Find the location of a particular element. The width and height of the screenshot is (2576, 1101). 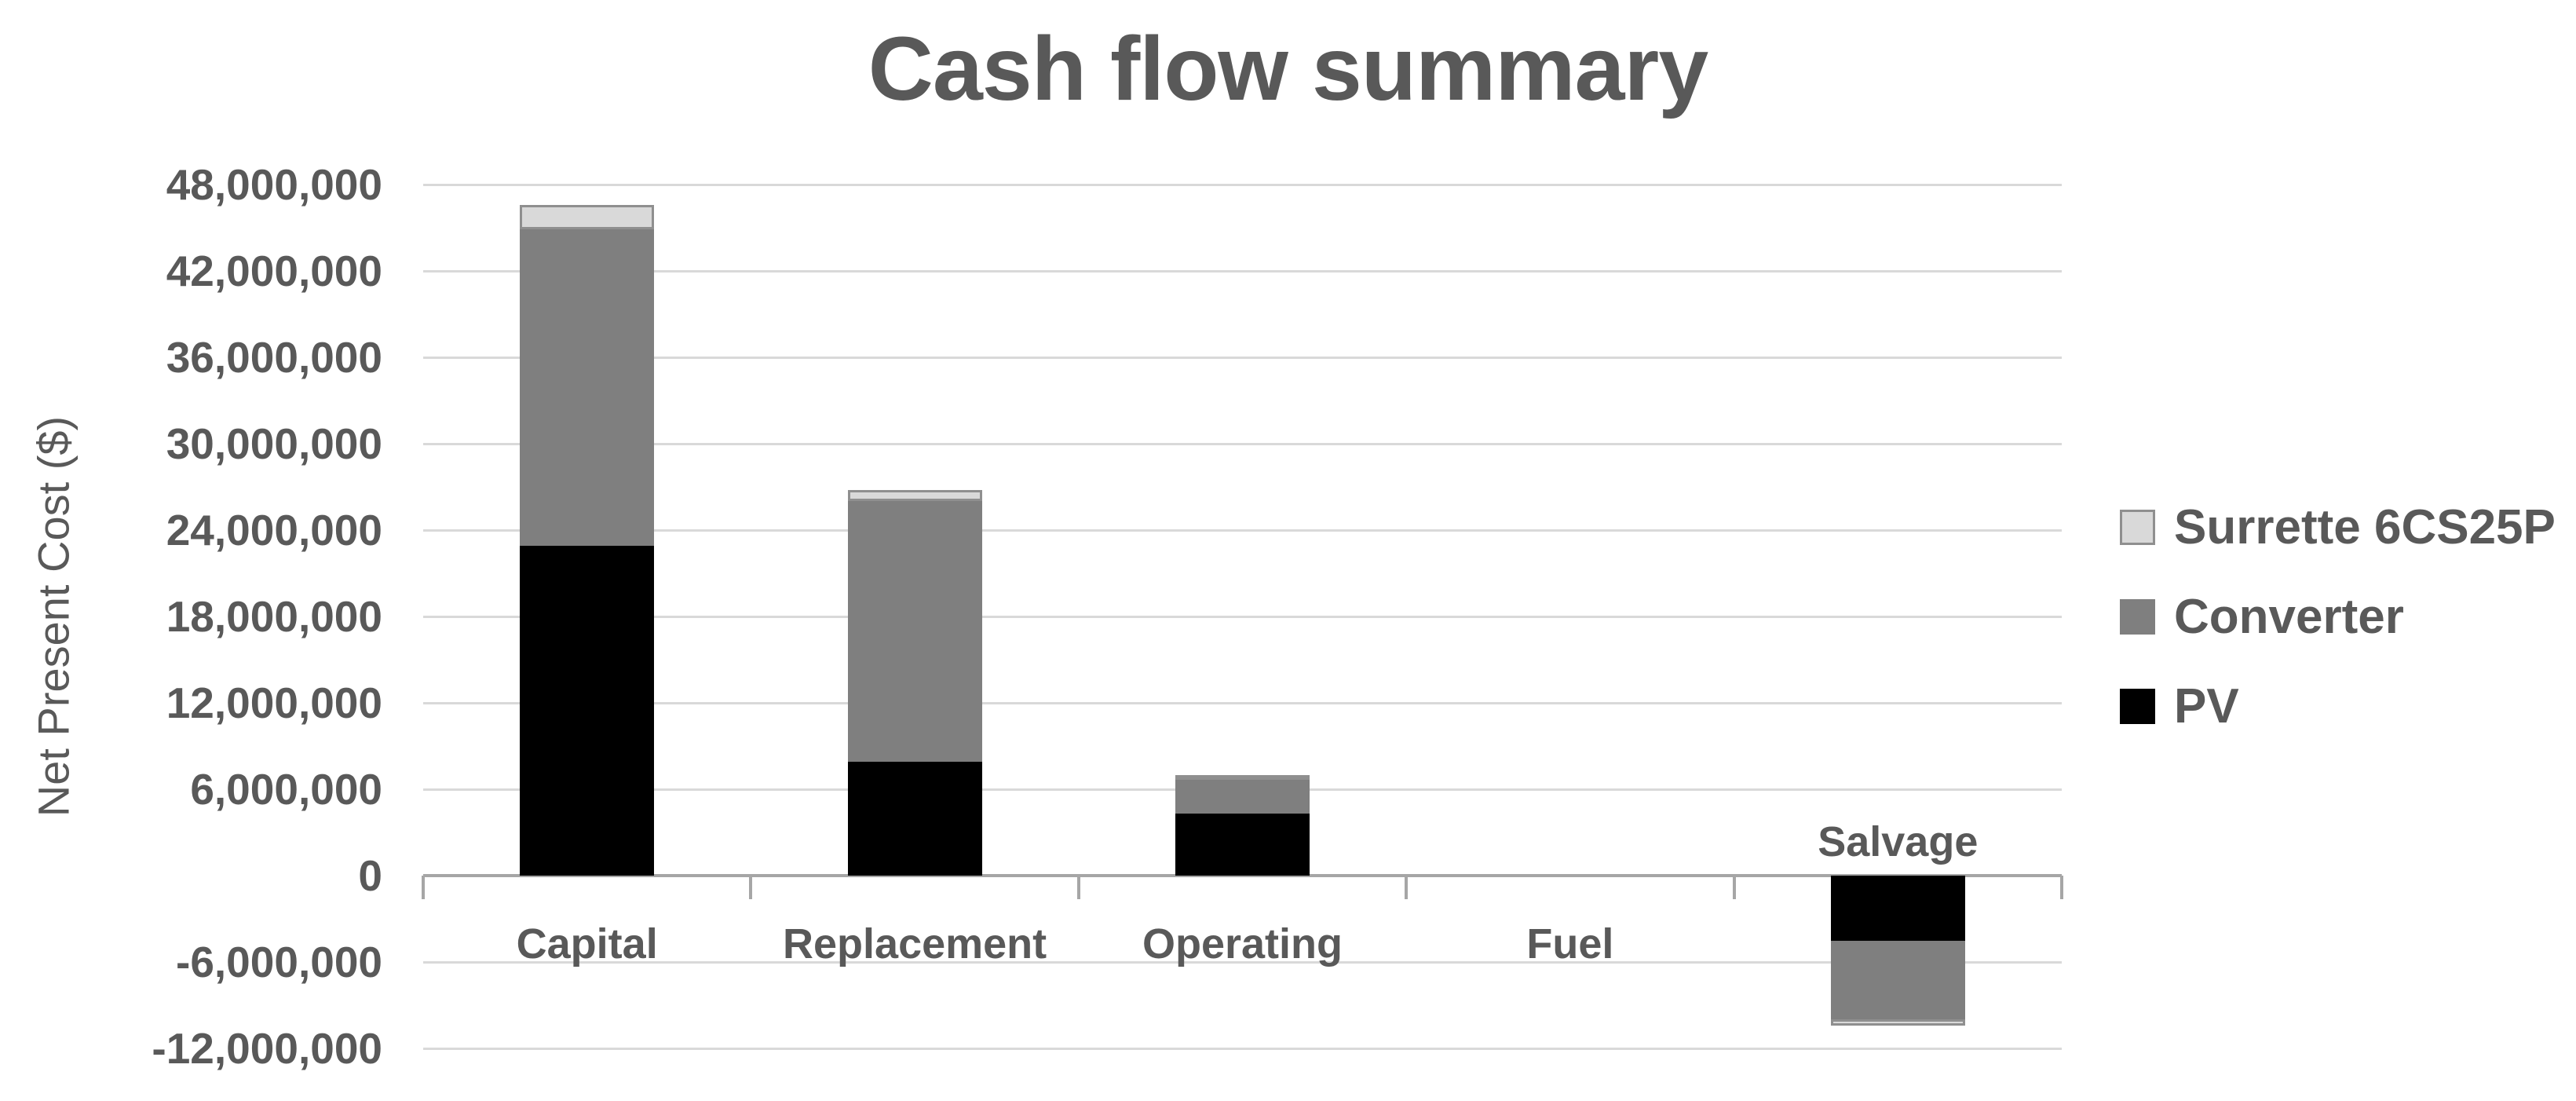

y-axis-tick-label: 48,000,000 is located at coordinates (274, 184).